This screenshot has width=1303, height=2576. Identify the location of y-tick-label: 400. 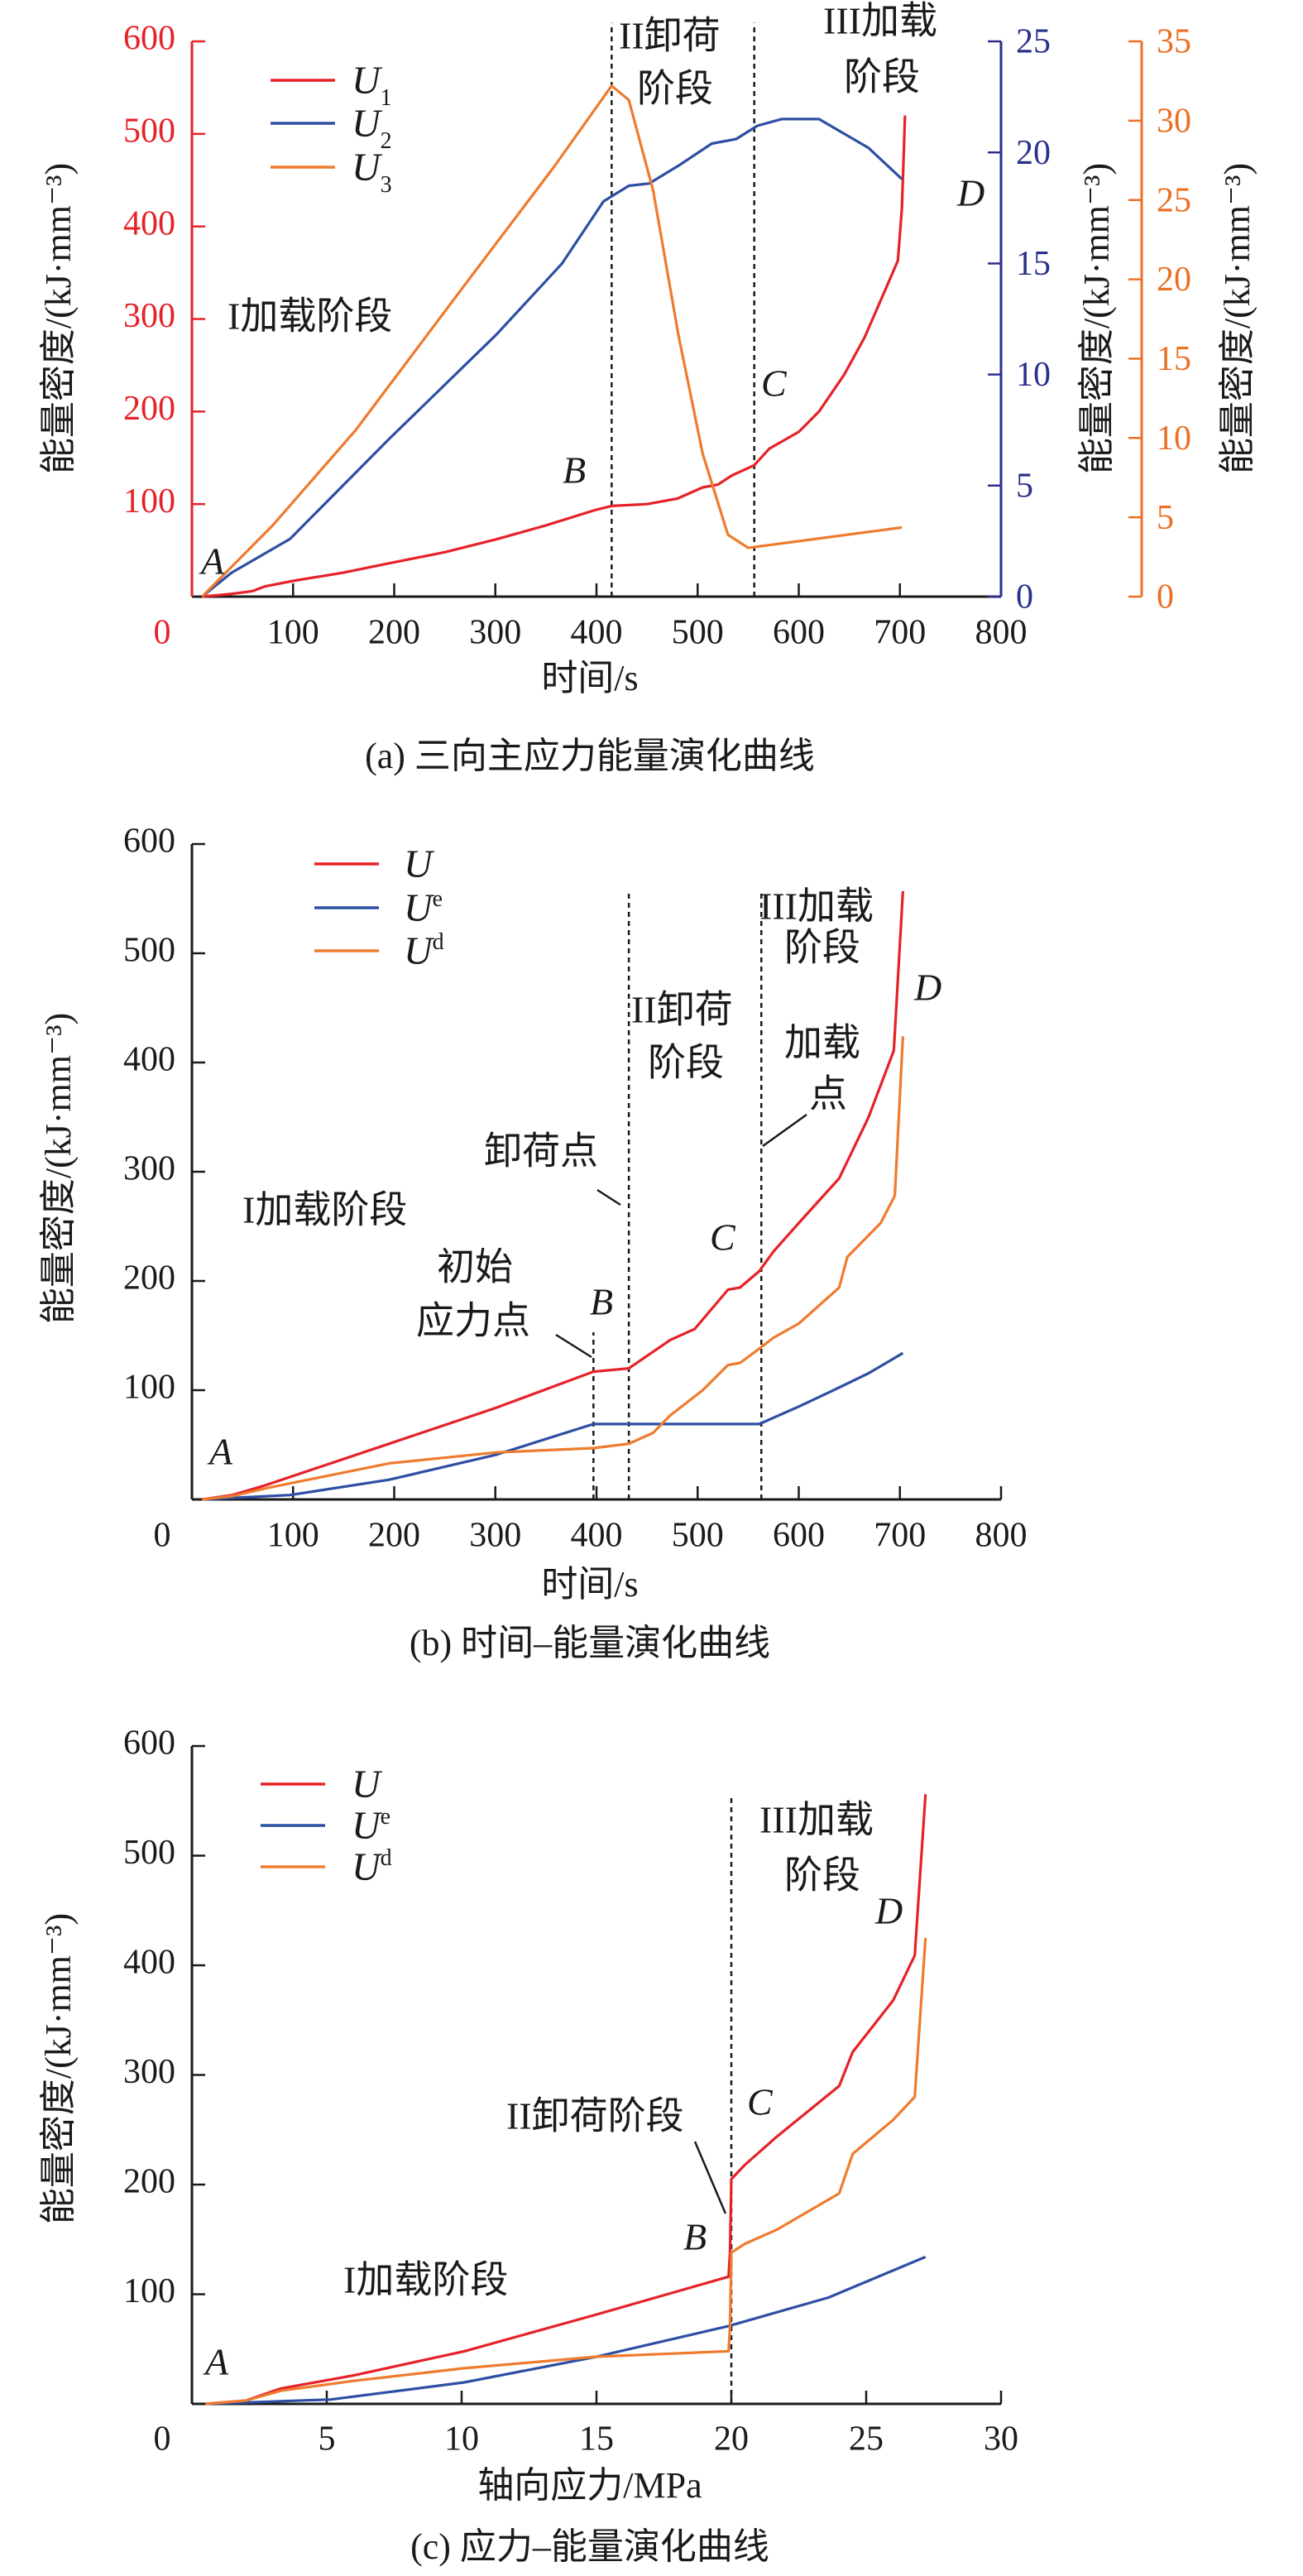
(149, 1060).